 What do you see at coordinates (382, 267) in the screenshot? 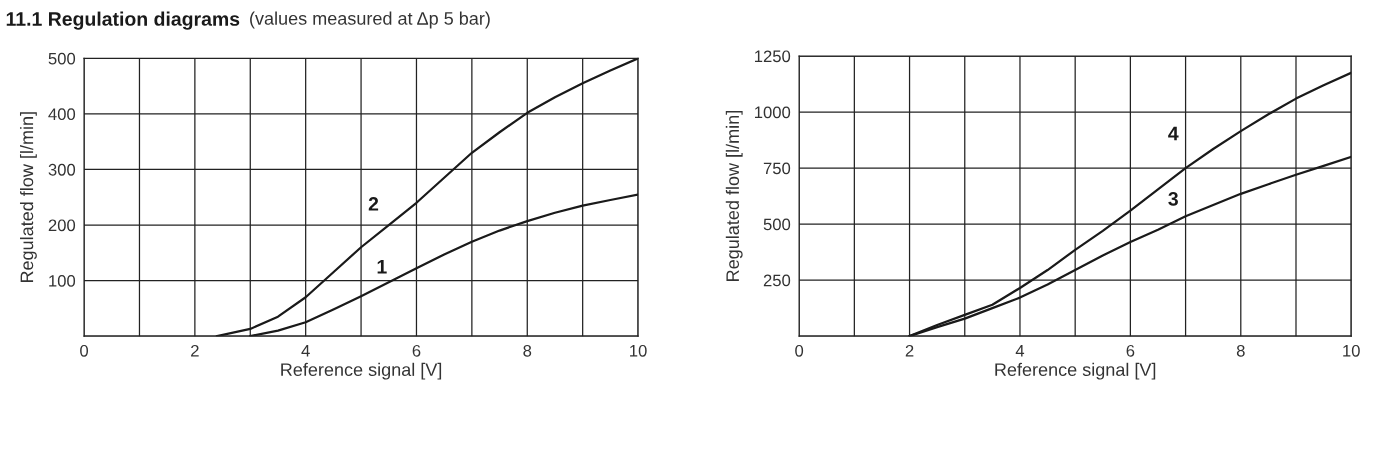
I see `series-label: 1` at bounding box center [382, 267].